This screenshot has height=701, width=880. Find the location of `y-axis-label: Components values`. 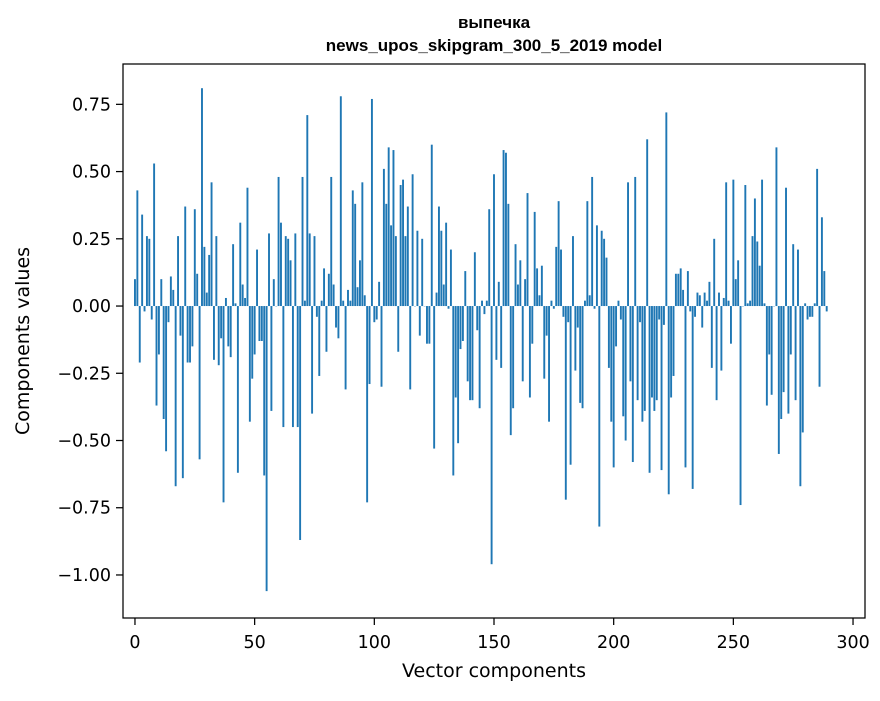

y-axis-label: Components values is located at coordinates (23, 341).